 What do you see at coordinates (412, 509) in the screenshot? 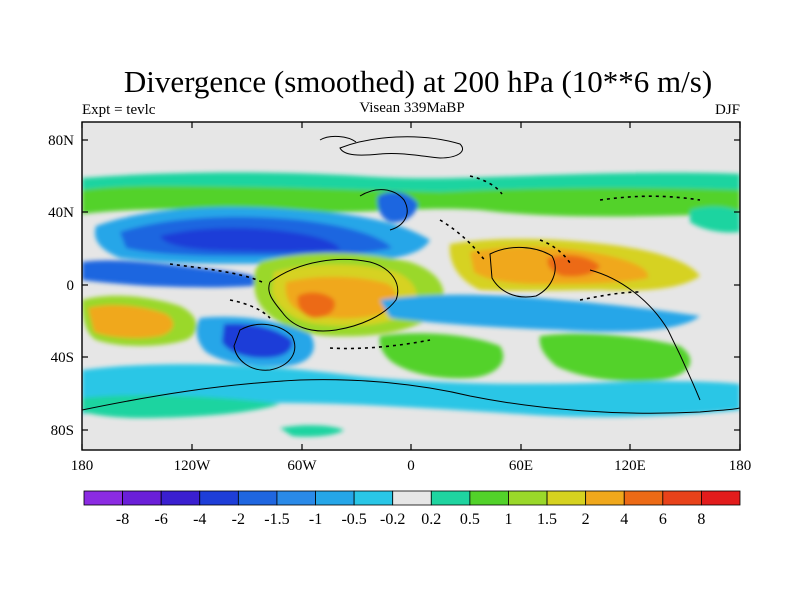
I see `colorbar: -8 -6 -4 -2 -1.5 -1 -0.5 -0.2 0.2 0.5 1 1.5 2 4 6 8` at bounding box center [412, 509].